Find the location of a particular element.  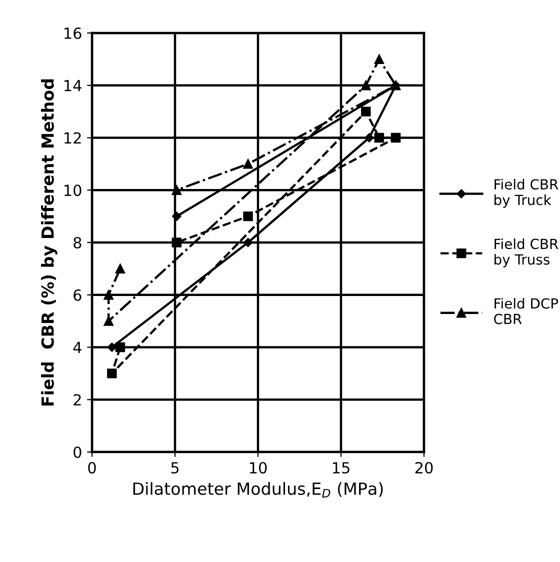

y-tick-label: 8 is located at coordinates (78, 242).